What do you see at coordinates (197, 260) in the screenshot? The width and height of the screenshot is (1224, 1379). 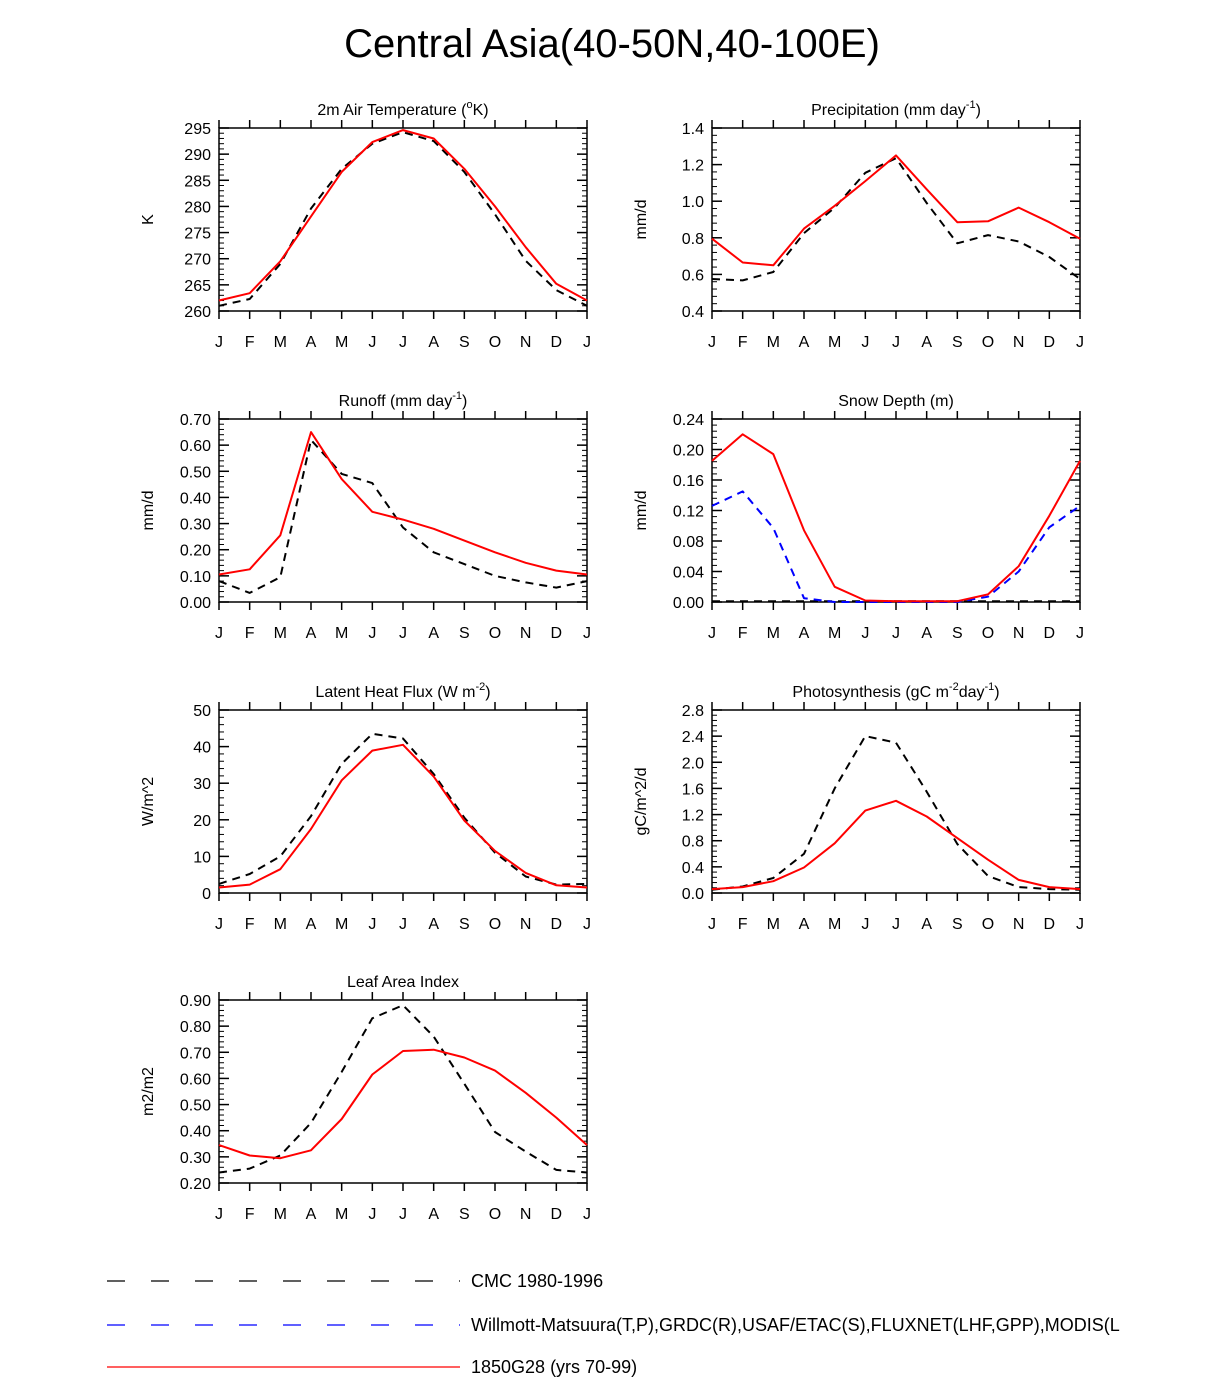 I see `y-tick-label: 270` at bounding box center [197, 260].